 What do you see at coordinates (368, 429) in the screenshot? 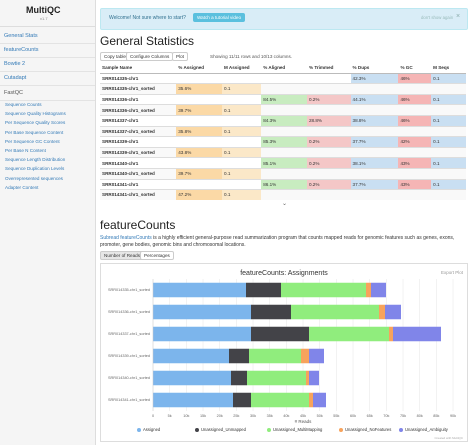
I see `legend-label: Unassigned_NoFeatures` at bounding box center [368, 429].